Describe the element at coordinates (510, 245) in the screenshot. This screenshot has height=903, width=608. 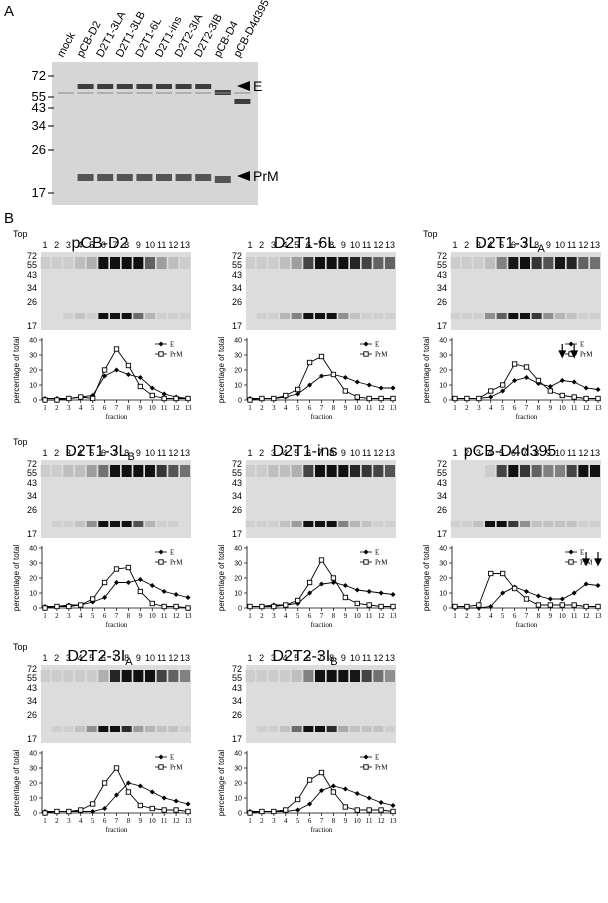
I see `chart-title: D2T1-3LA` at that location.